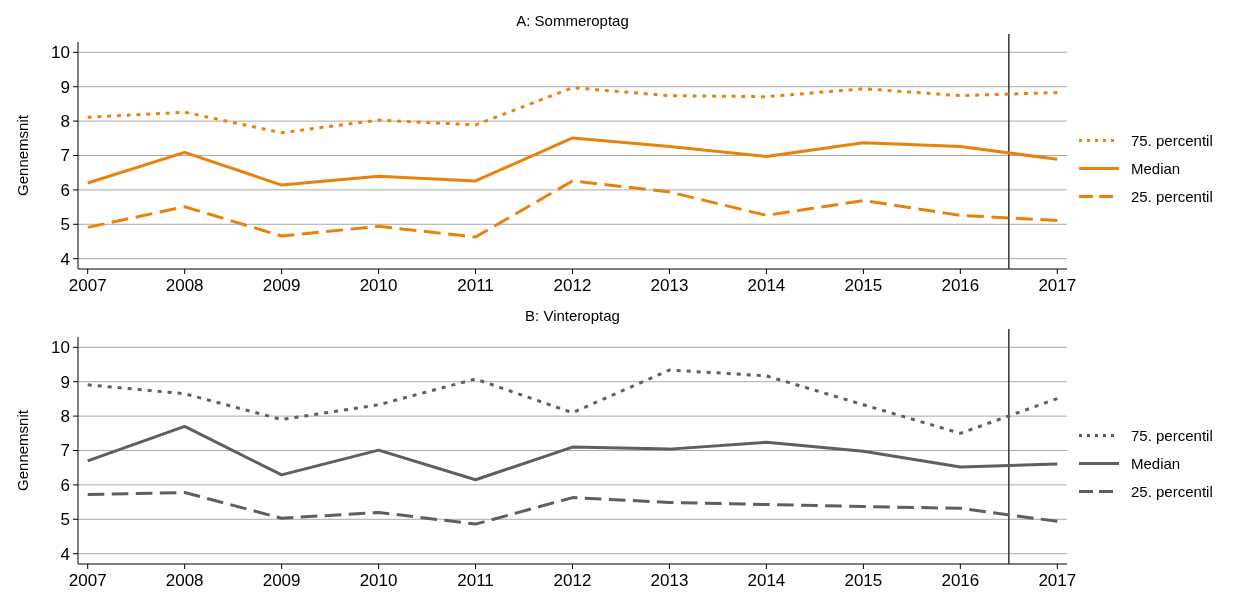  Describe the element at coordinates (572, 20) in the screenshot. I see `chart-title: A: Sommeroptag` at that location.